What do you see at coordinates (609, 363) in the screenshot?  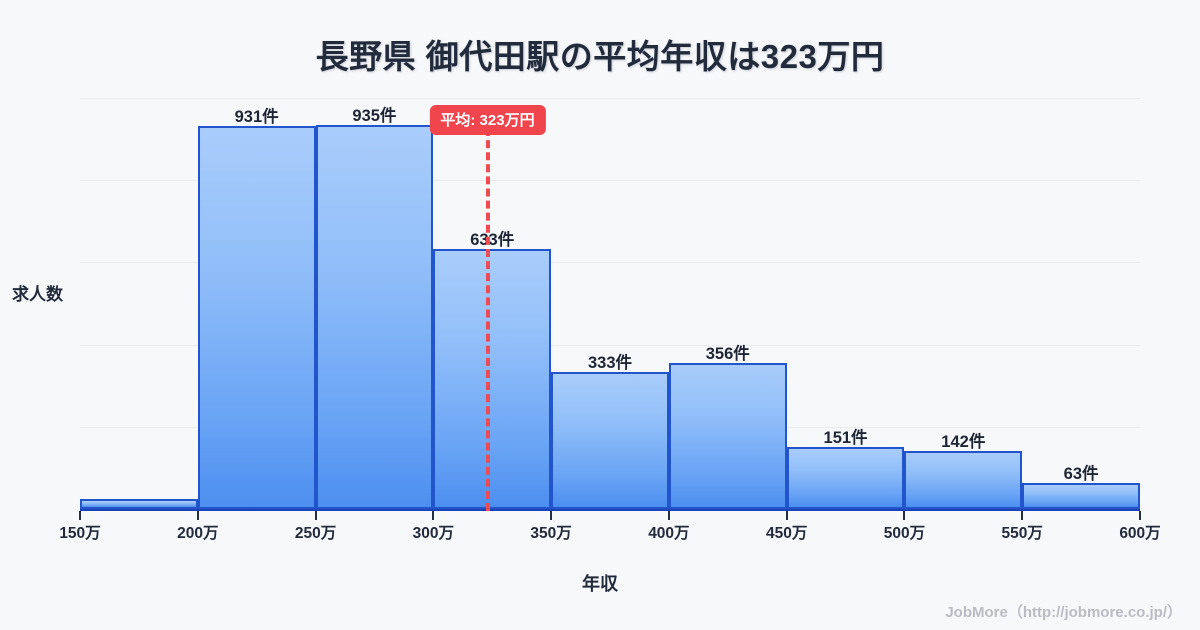 I see `bar-value-label: 333件` at bounding box center [609, 363].